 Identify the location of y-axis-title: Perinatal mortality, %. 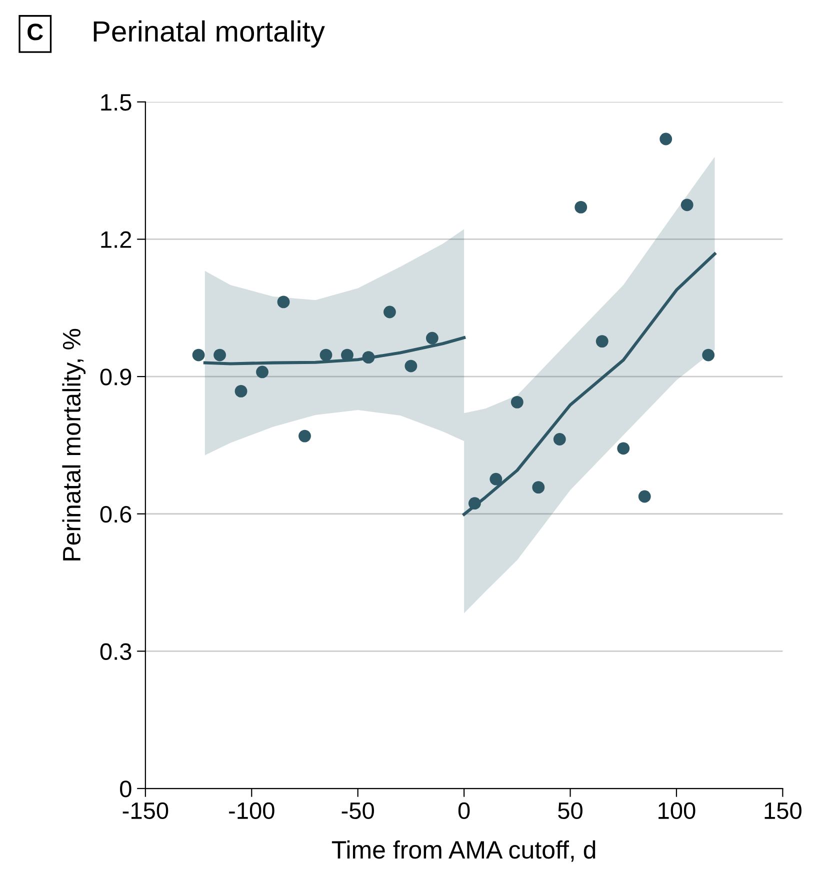
(74, 444).